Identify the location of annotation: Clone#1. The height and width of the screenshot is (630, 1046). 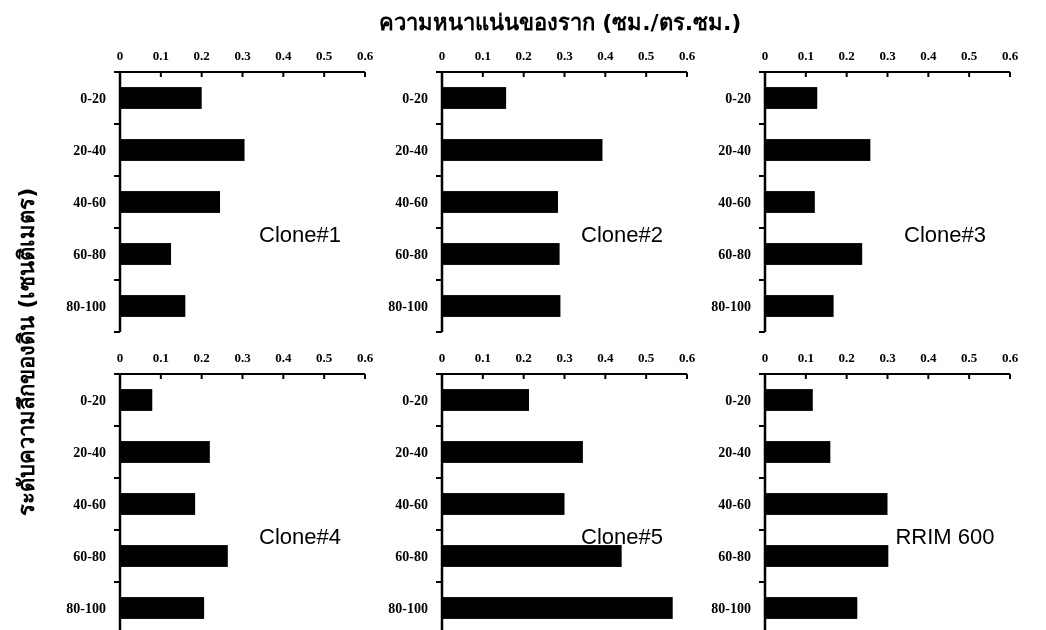
(300, 234).